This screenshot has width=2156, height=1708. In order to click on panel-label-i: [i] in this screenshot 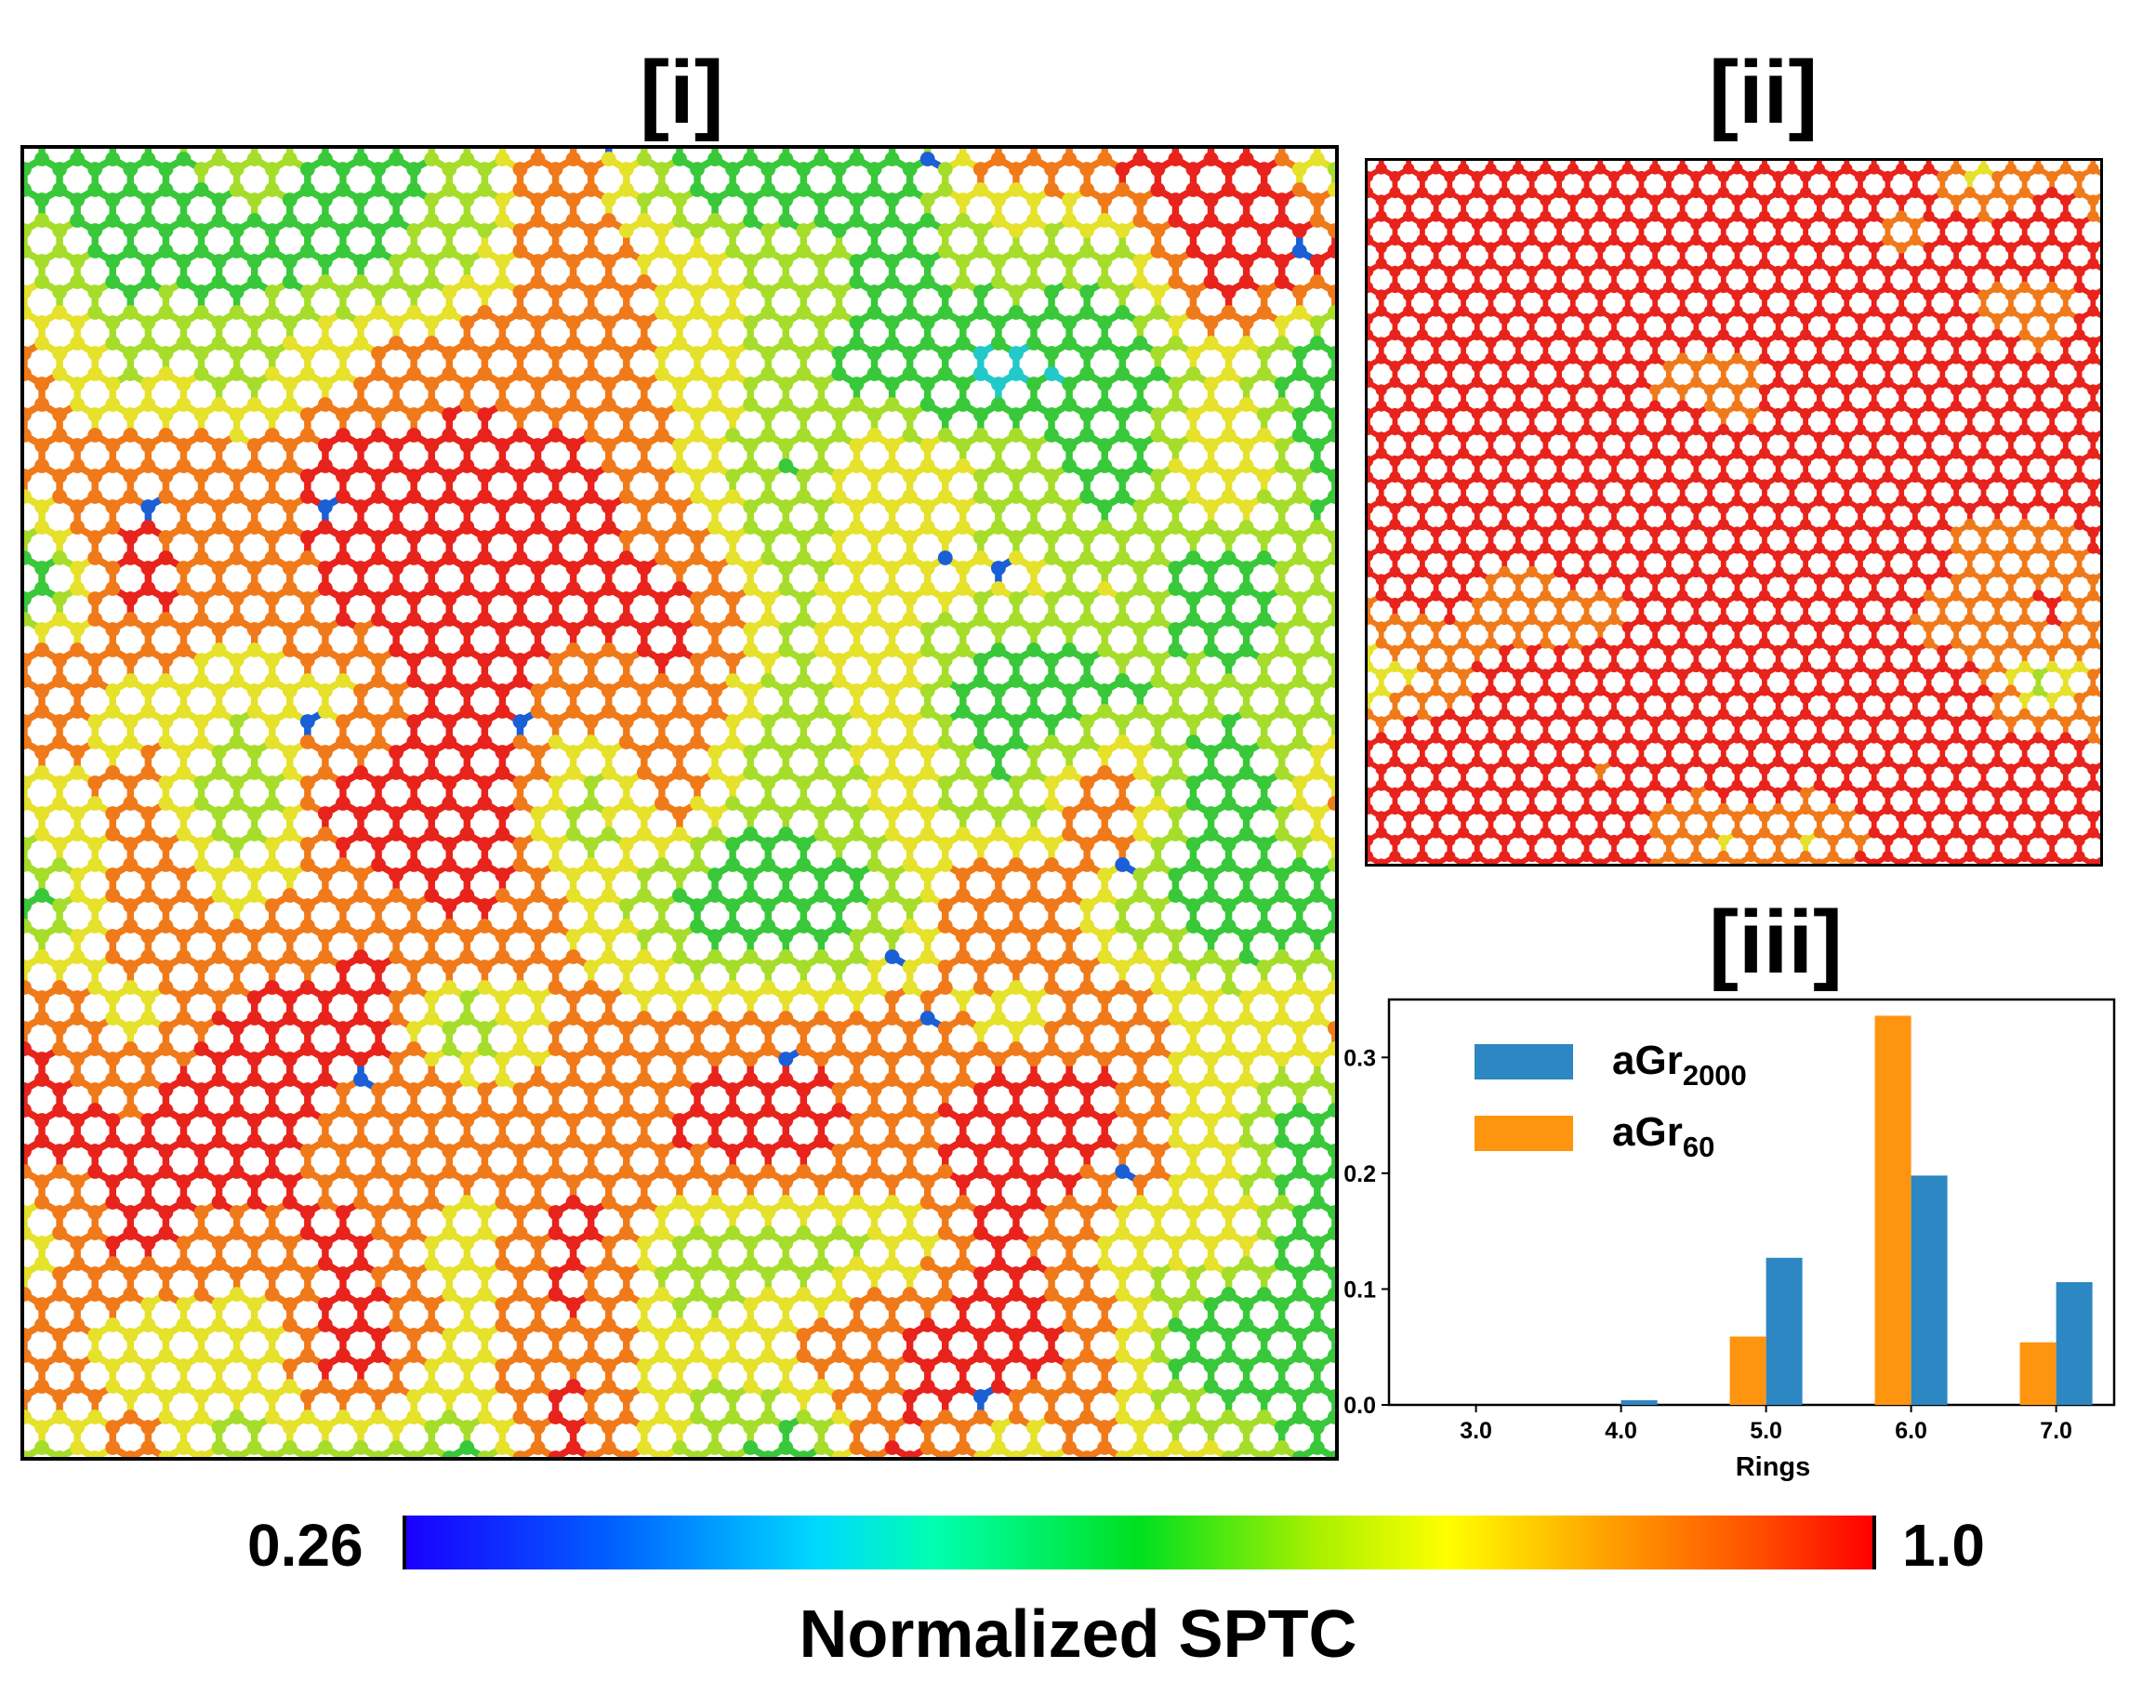, I will do `click(682, 92)`.